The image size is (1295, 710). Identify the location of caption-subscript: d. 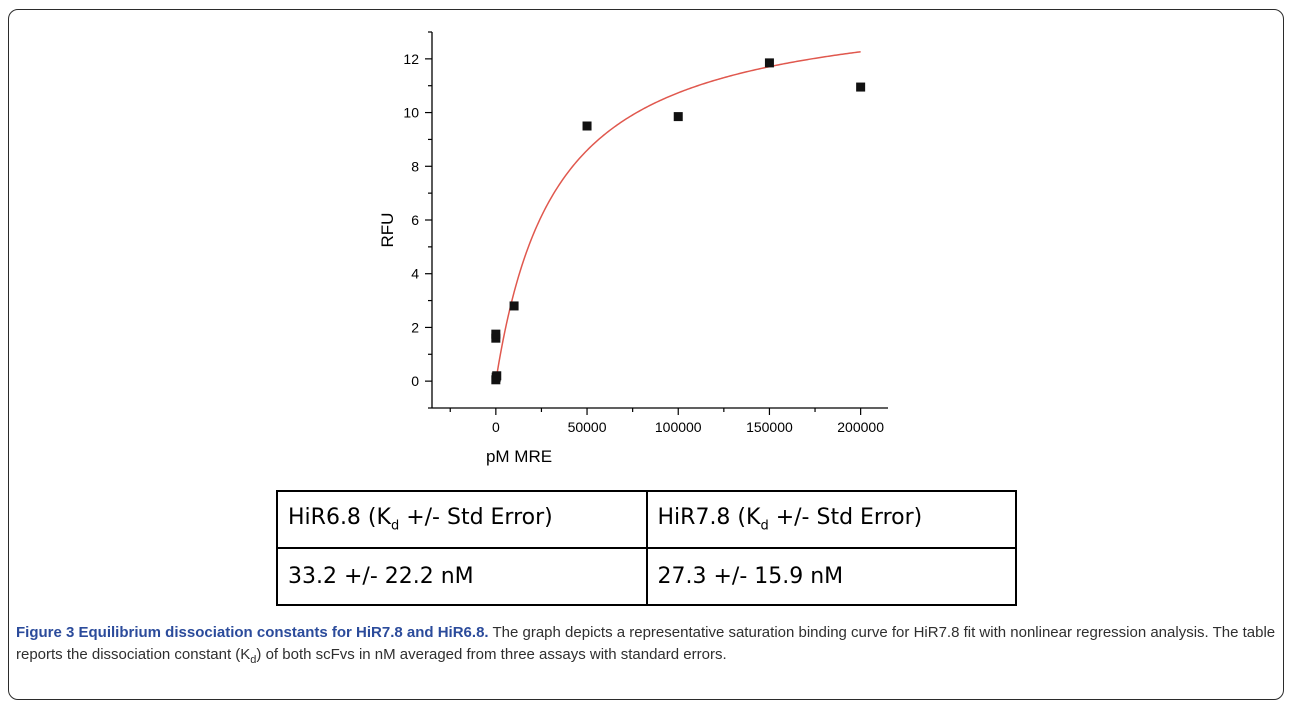
(253, 660).